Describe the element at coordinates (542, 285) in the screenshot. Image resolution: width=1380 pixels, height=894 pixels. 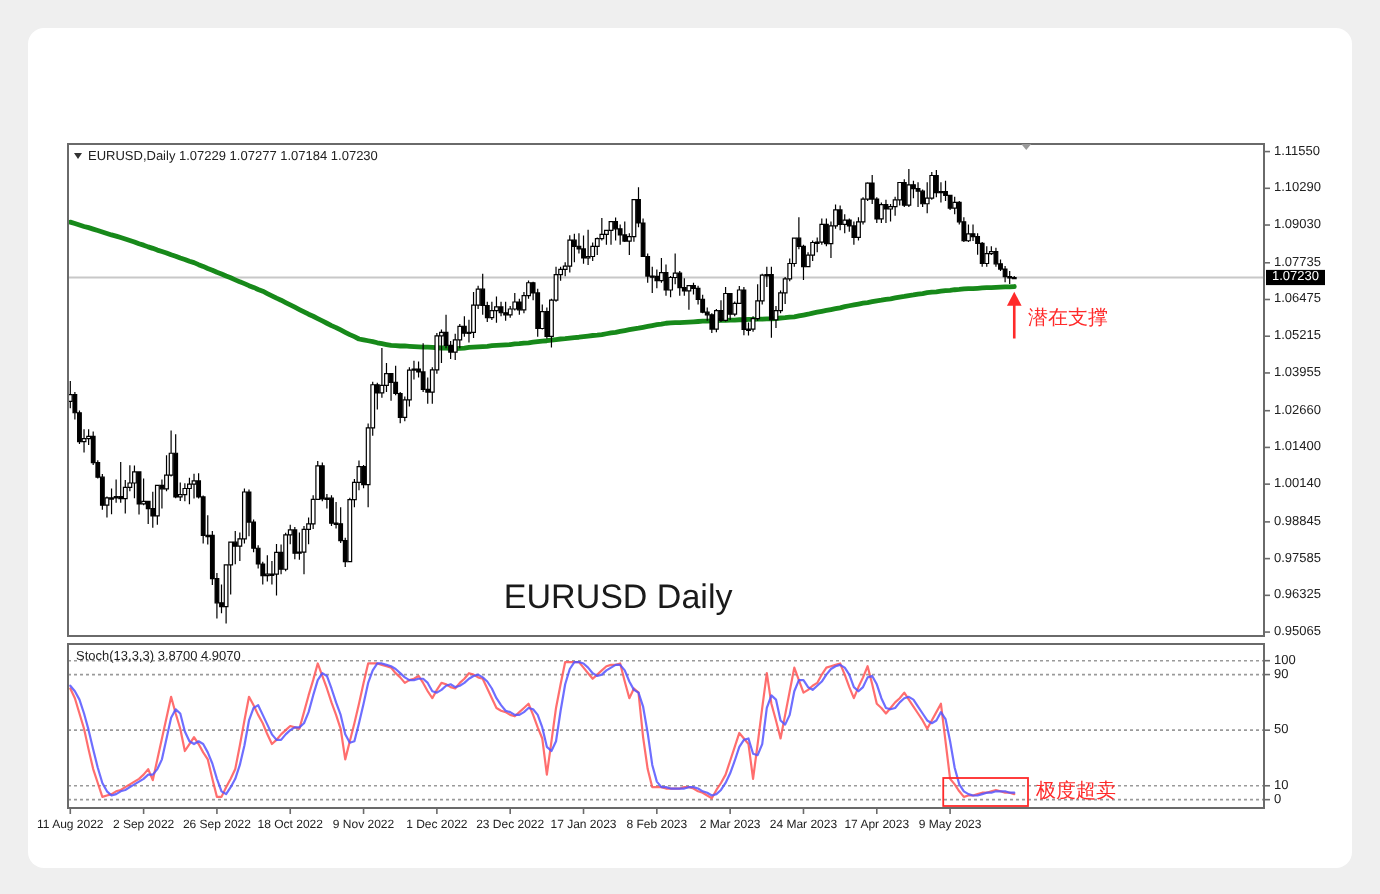
I see `line-series` at that location.